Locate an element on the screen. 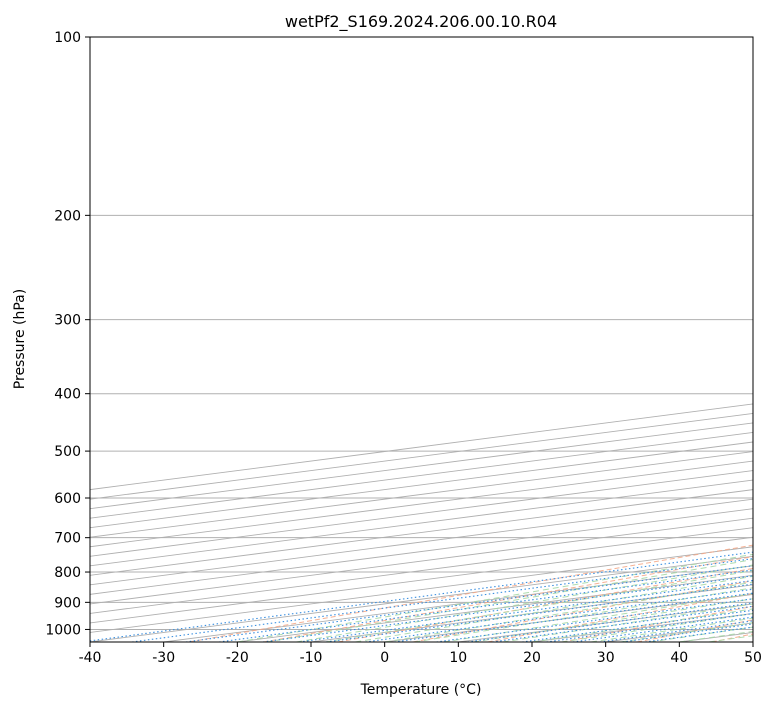 This screenshot has width=775, height=708. y-tick-label: 600 is located at coordinates (67, 499).